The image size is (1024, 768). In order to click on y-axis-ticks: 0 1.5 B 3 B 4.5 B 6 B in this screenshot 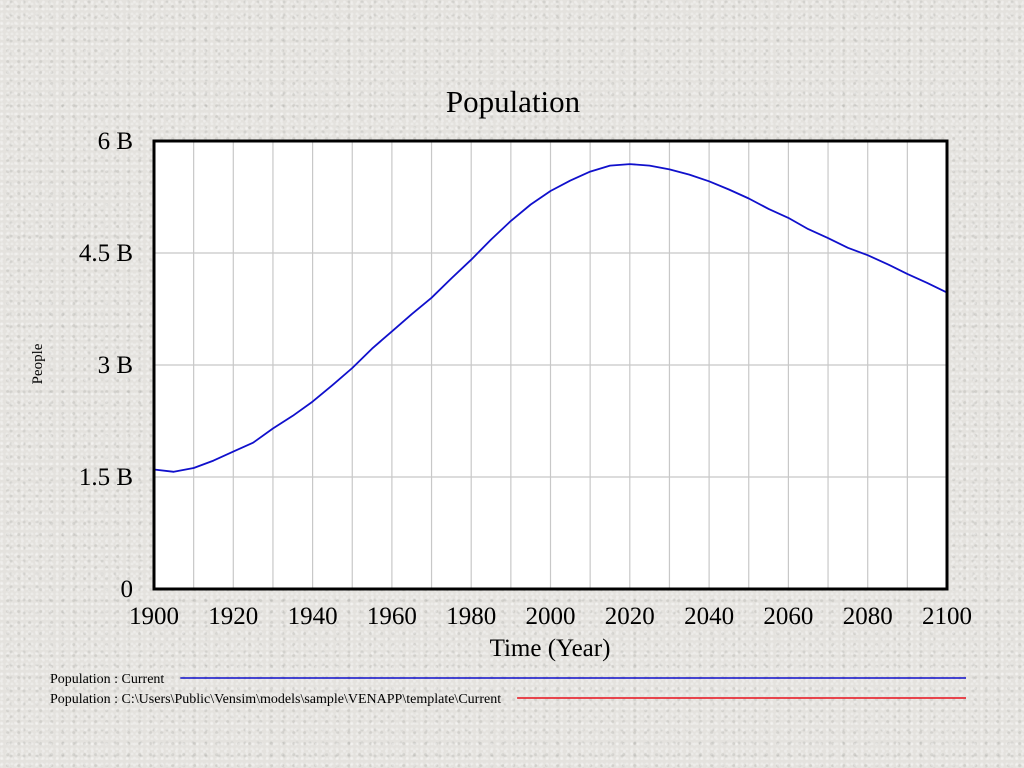, I will do `click(106, 365)`.